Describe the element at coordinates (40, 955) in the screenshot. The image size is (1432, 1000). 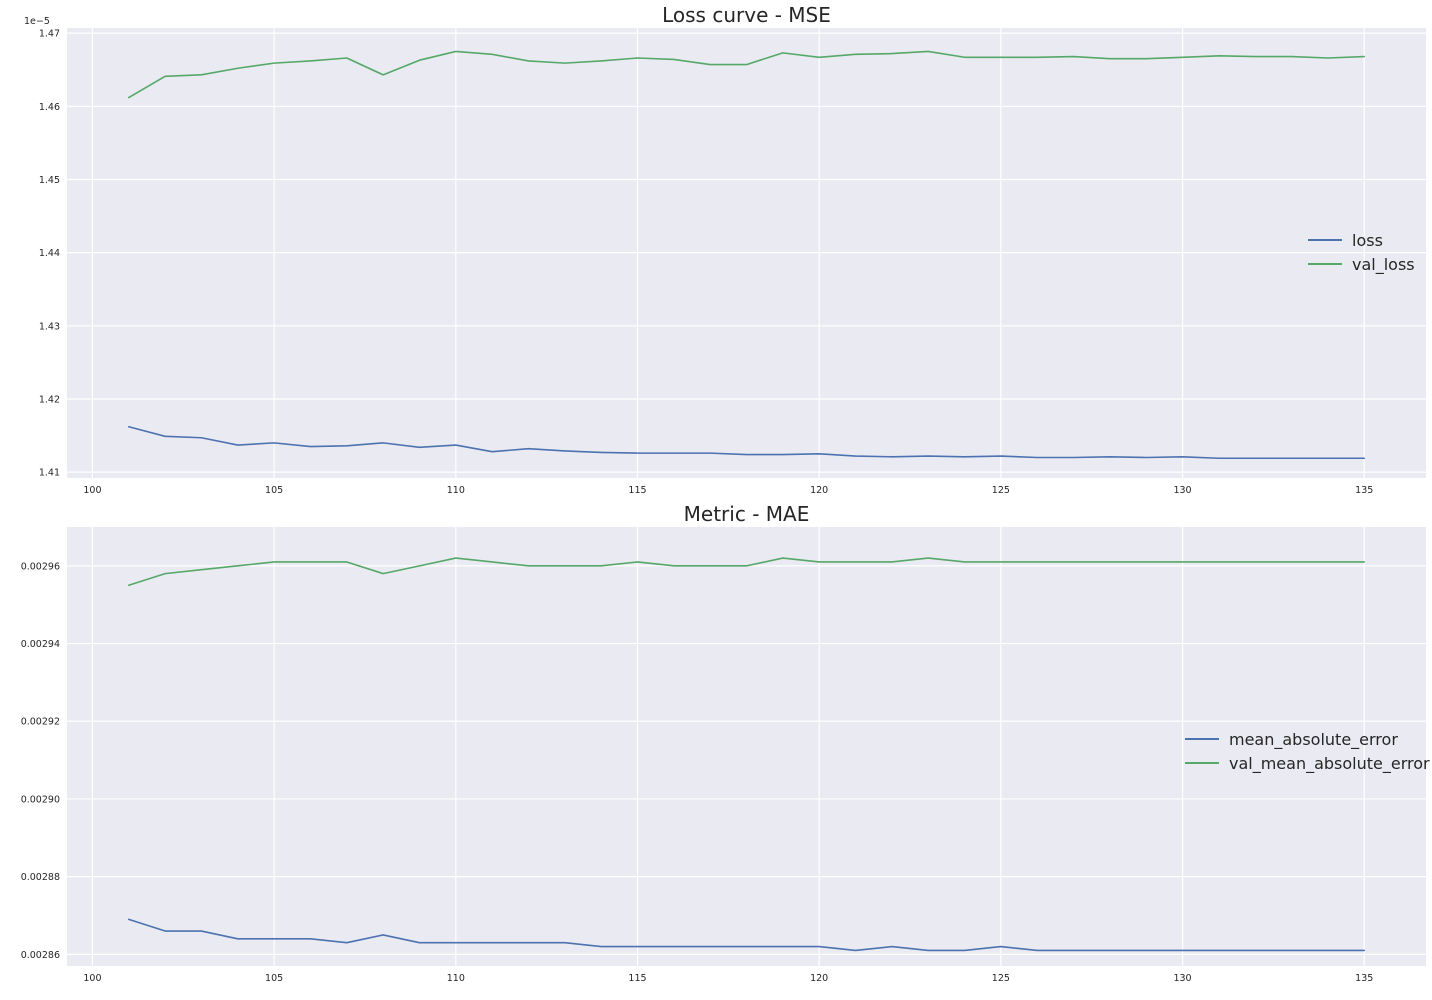
I see `chart1-y-tick-label: 0.00286` at that location.